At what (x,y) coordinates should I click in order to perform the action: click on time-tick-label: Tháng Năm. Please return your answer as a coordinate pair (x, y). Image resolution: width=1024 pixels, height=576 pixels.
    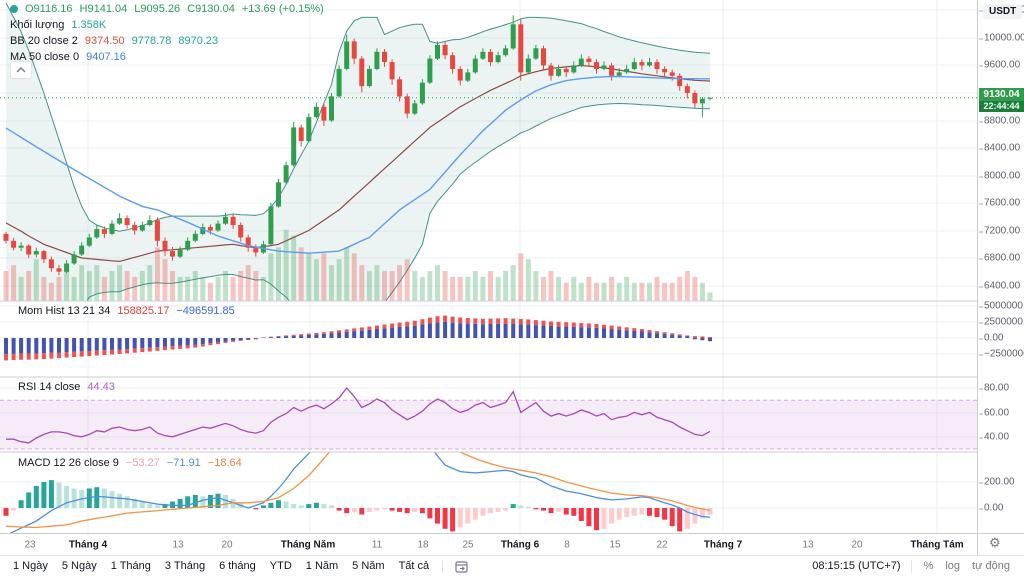
    Looking at the image, I should click on (308, 544).